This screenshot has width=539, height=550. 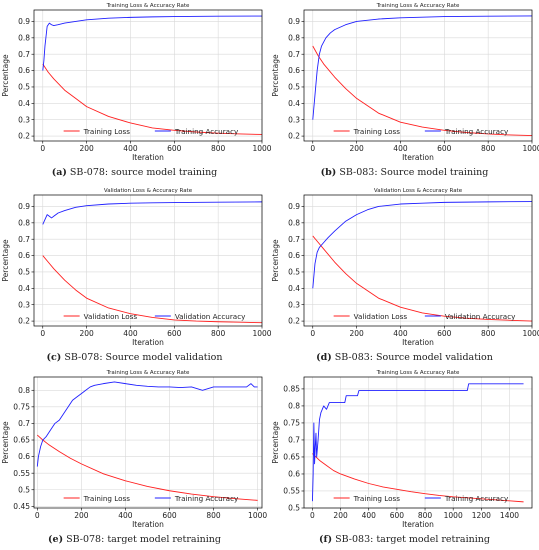 I want to click on y-tick-label-2: 0.55, so click(x=21, y=473).